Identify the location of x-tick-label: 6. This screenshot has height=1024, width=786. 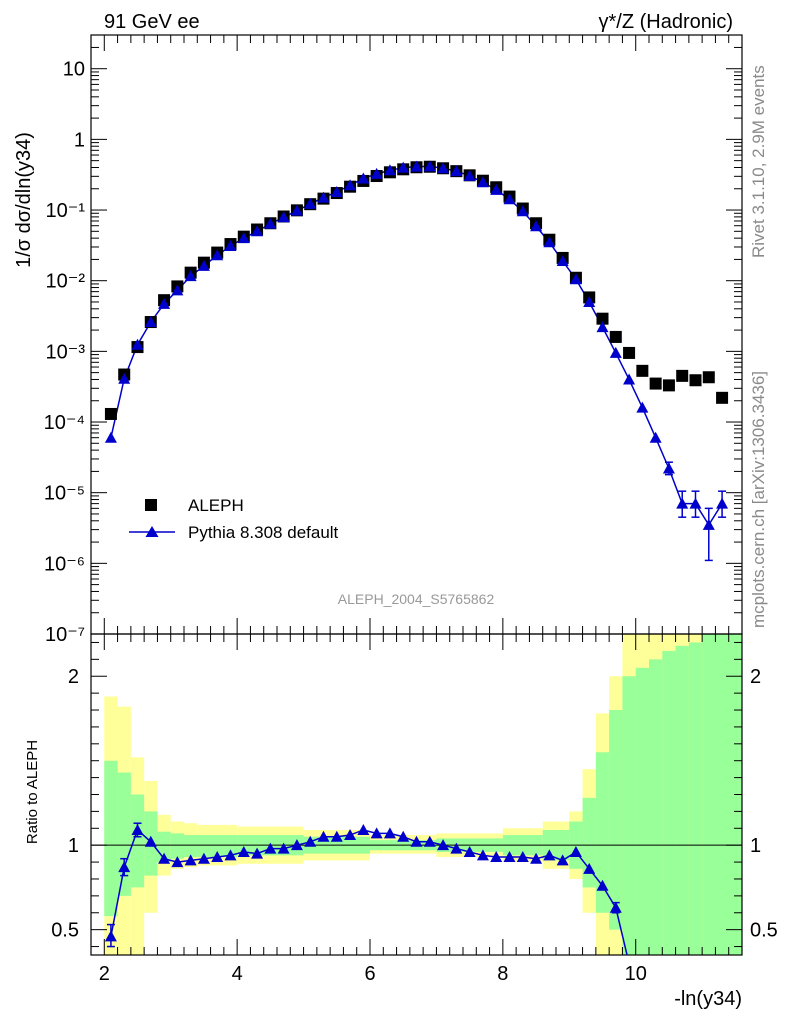
(369, 974).